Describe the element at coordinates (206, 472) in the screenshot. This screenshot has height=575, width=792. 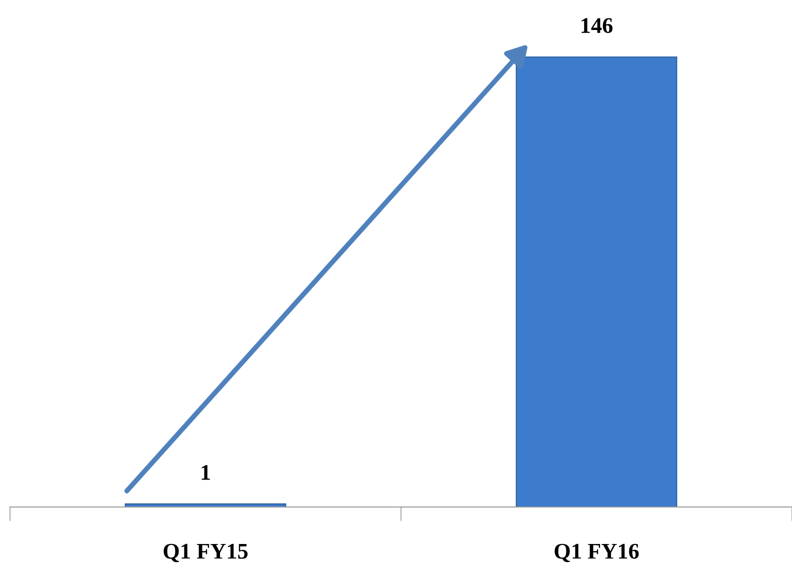
I see `data-label: 1` at that location.